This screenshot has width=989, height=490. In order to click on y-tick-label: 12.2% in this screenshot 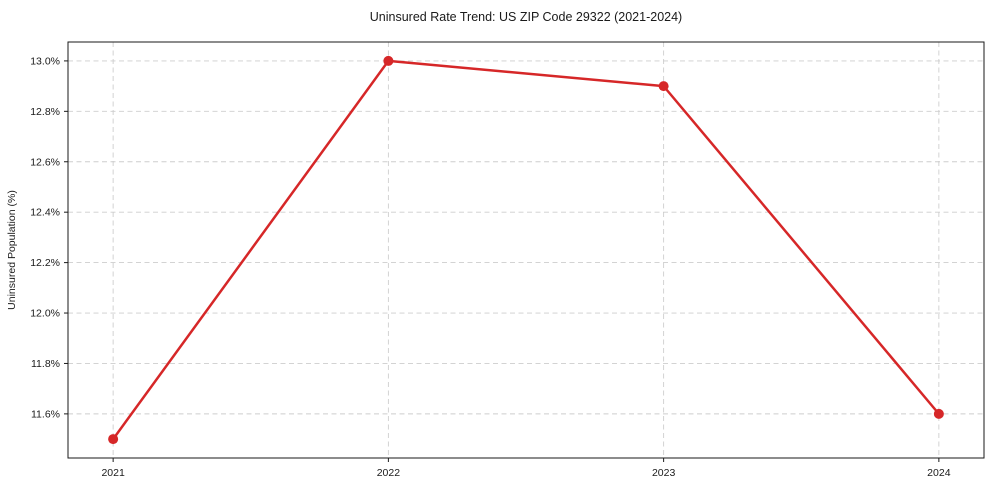, I will do `click(45, 263)`.